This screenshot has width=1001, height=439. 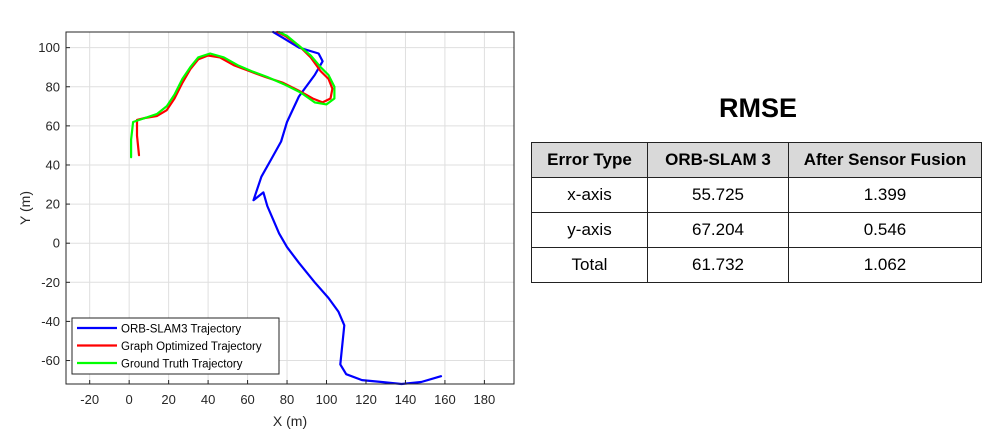 I want to click on x-tick-label: 80, so click(x=287, y=399).